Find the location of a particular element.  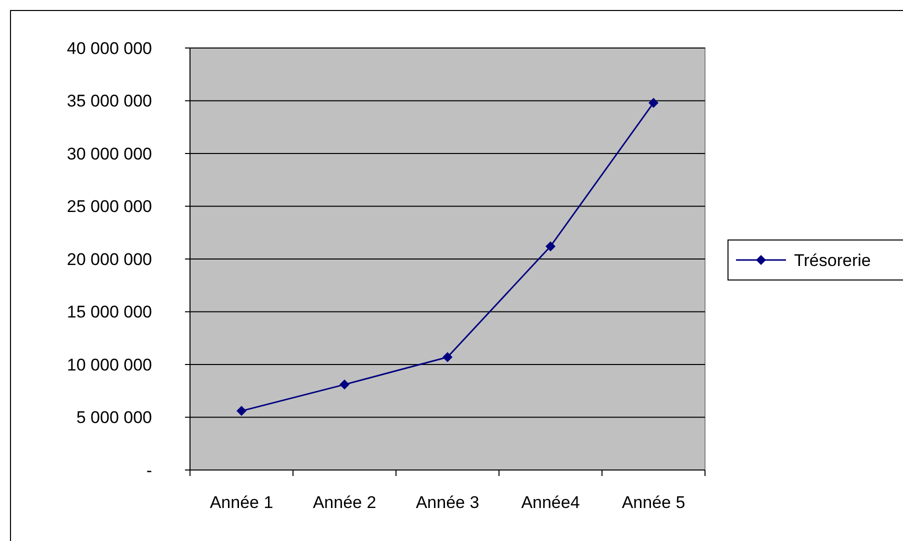

x-tick-label: Année 5 is located at coordinates (654, 502).